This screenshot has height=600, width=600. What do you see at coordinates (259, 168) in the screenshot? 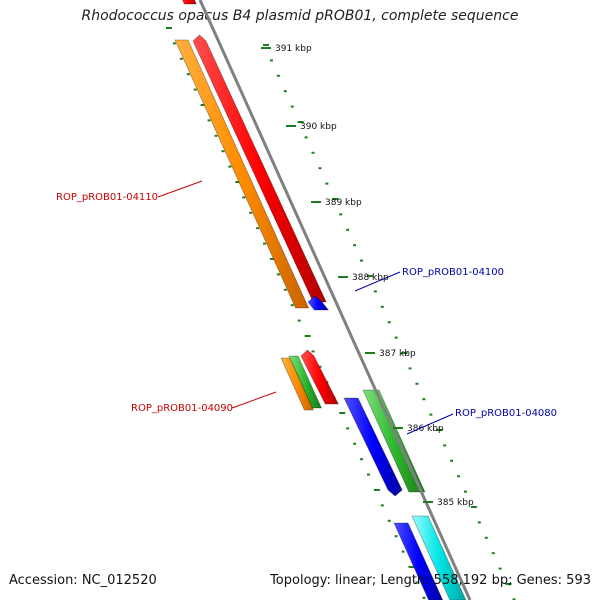
I see `feature-red-large` at bounding box center [259, 168].